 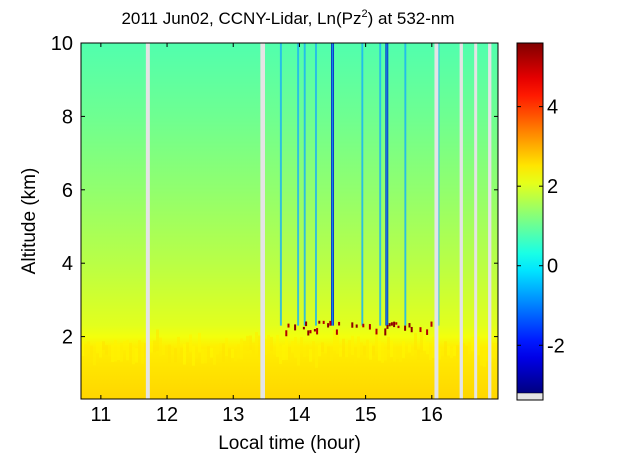 I want to click on y-axis-label: Altitude (km), so click(x=29, y=221).